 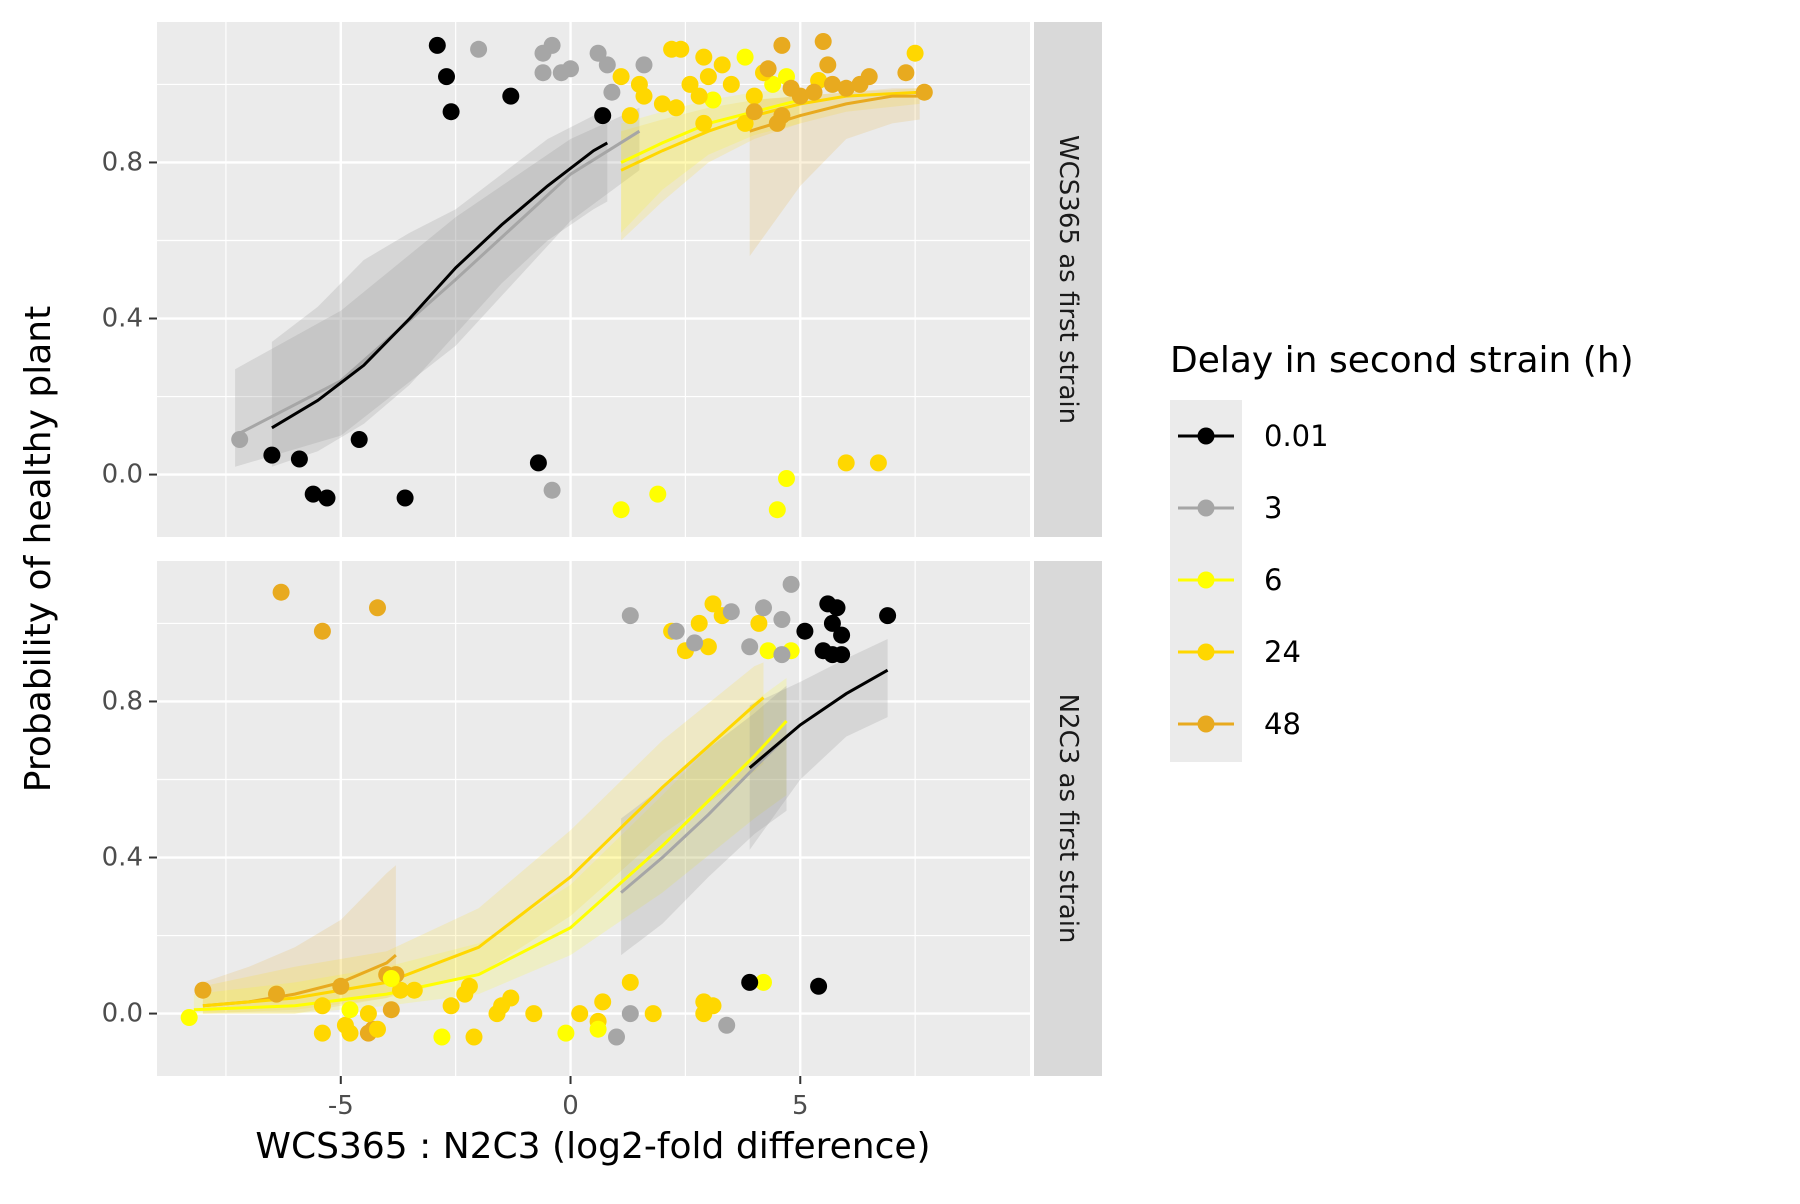 What do you see at coordinates (568, 1098) in the screenshot?
I see `x-axis: -5 0 5` at bounding box center [568, 1098].